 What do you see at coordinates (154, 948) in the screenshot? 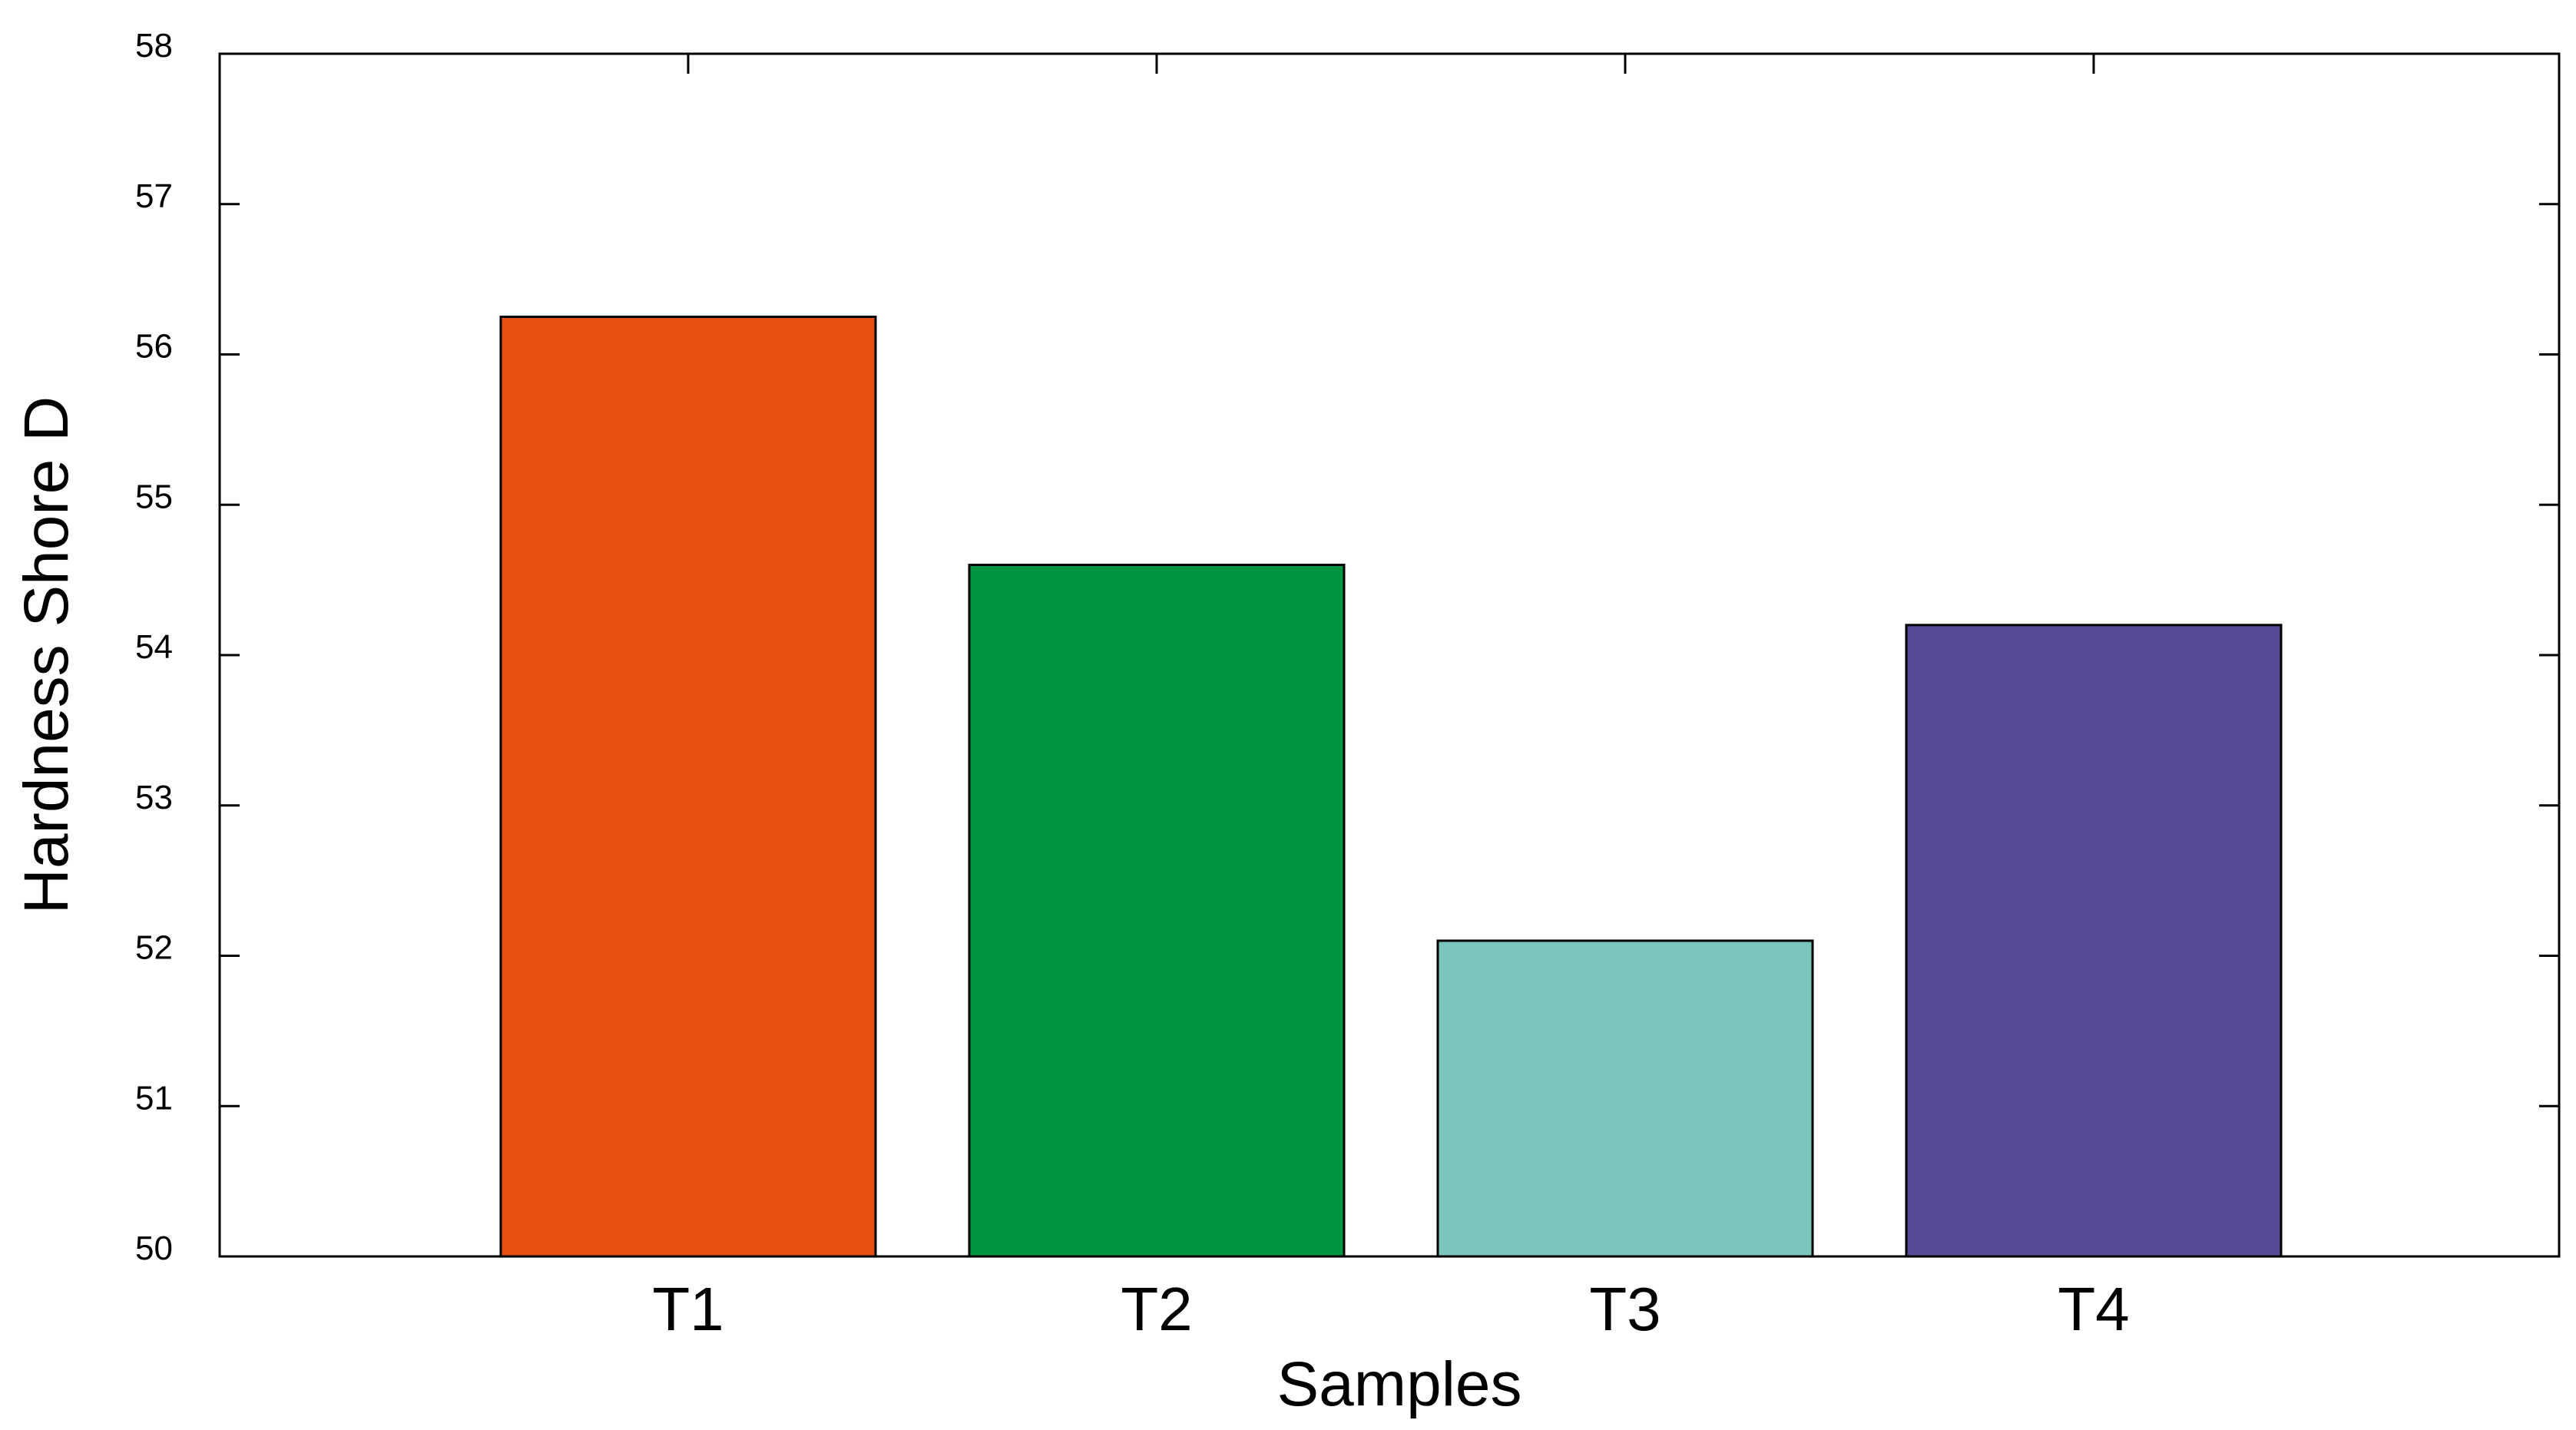
I see `y-tick-label: 52` at bounding box center [154, 948].